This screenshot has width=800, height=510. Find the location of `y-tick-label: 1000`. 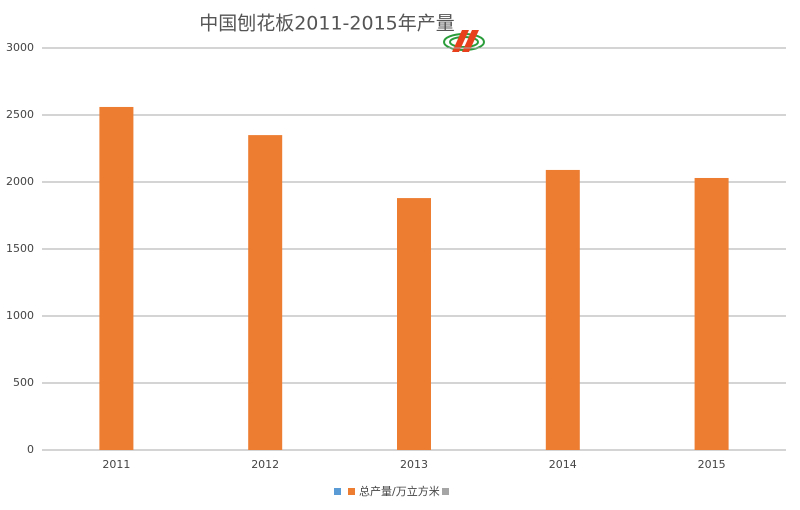

y-tick-label: 1000 is located at coordinates (20, 315).